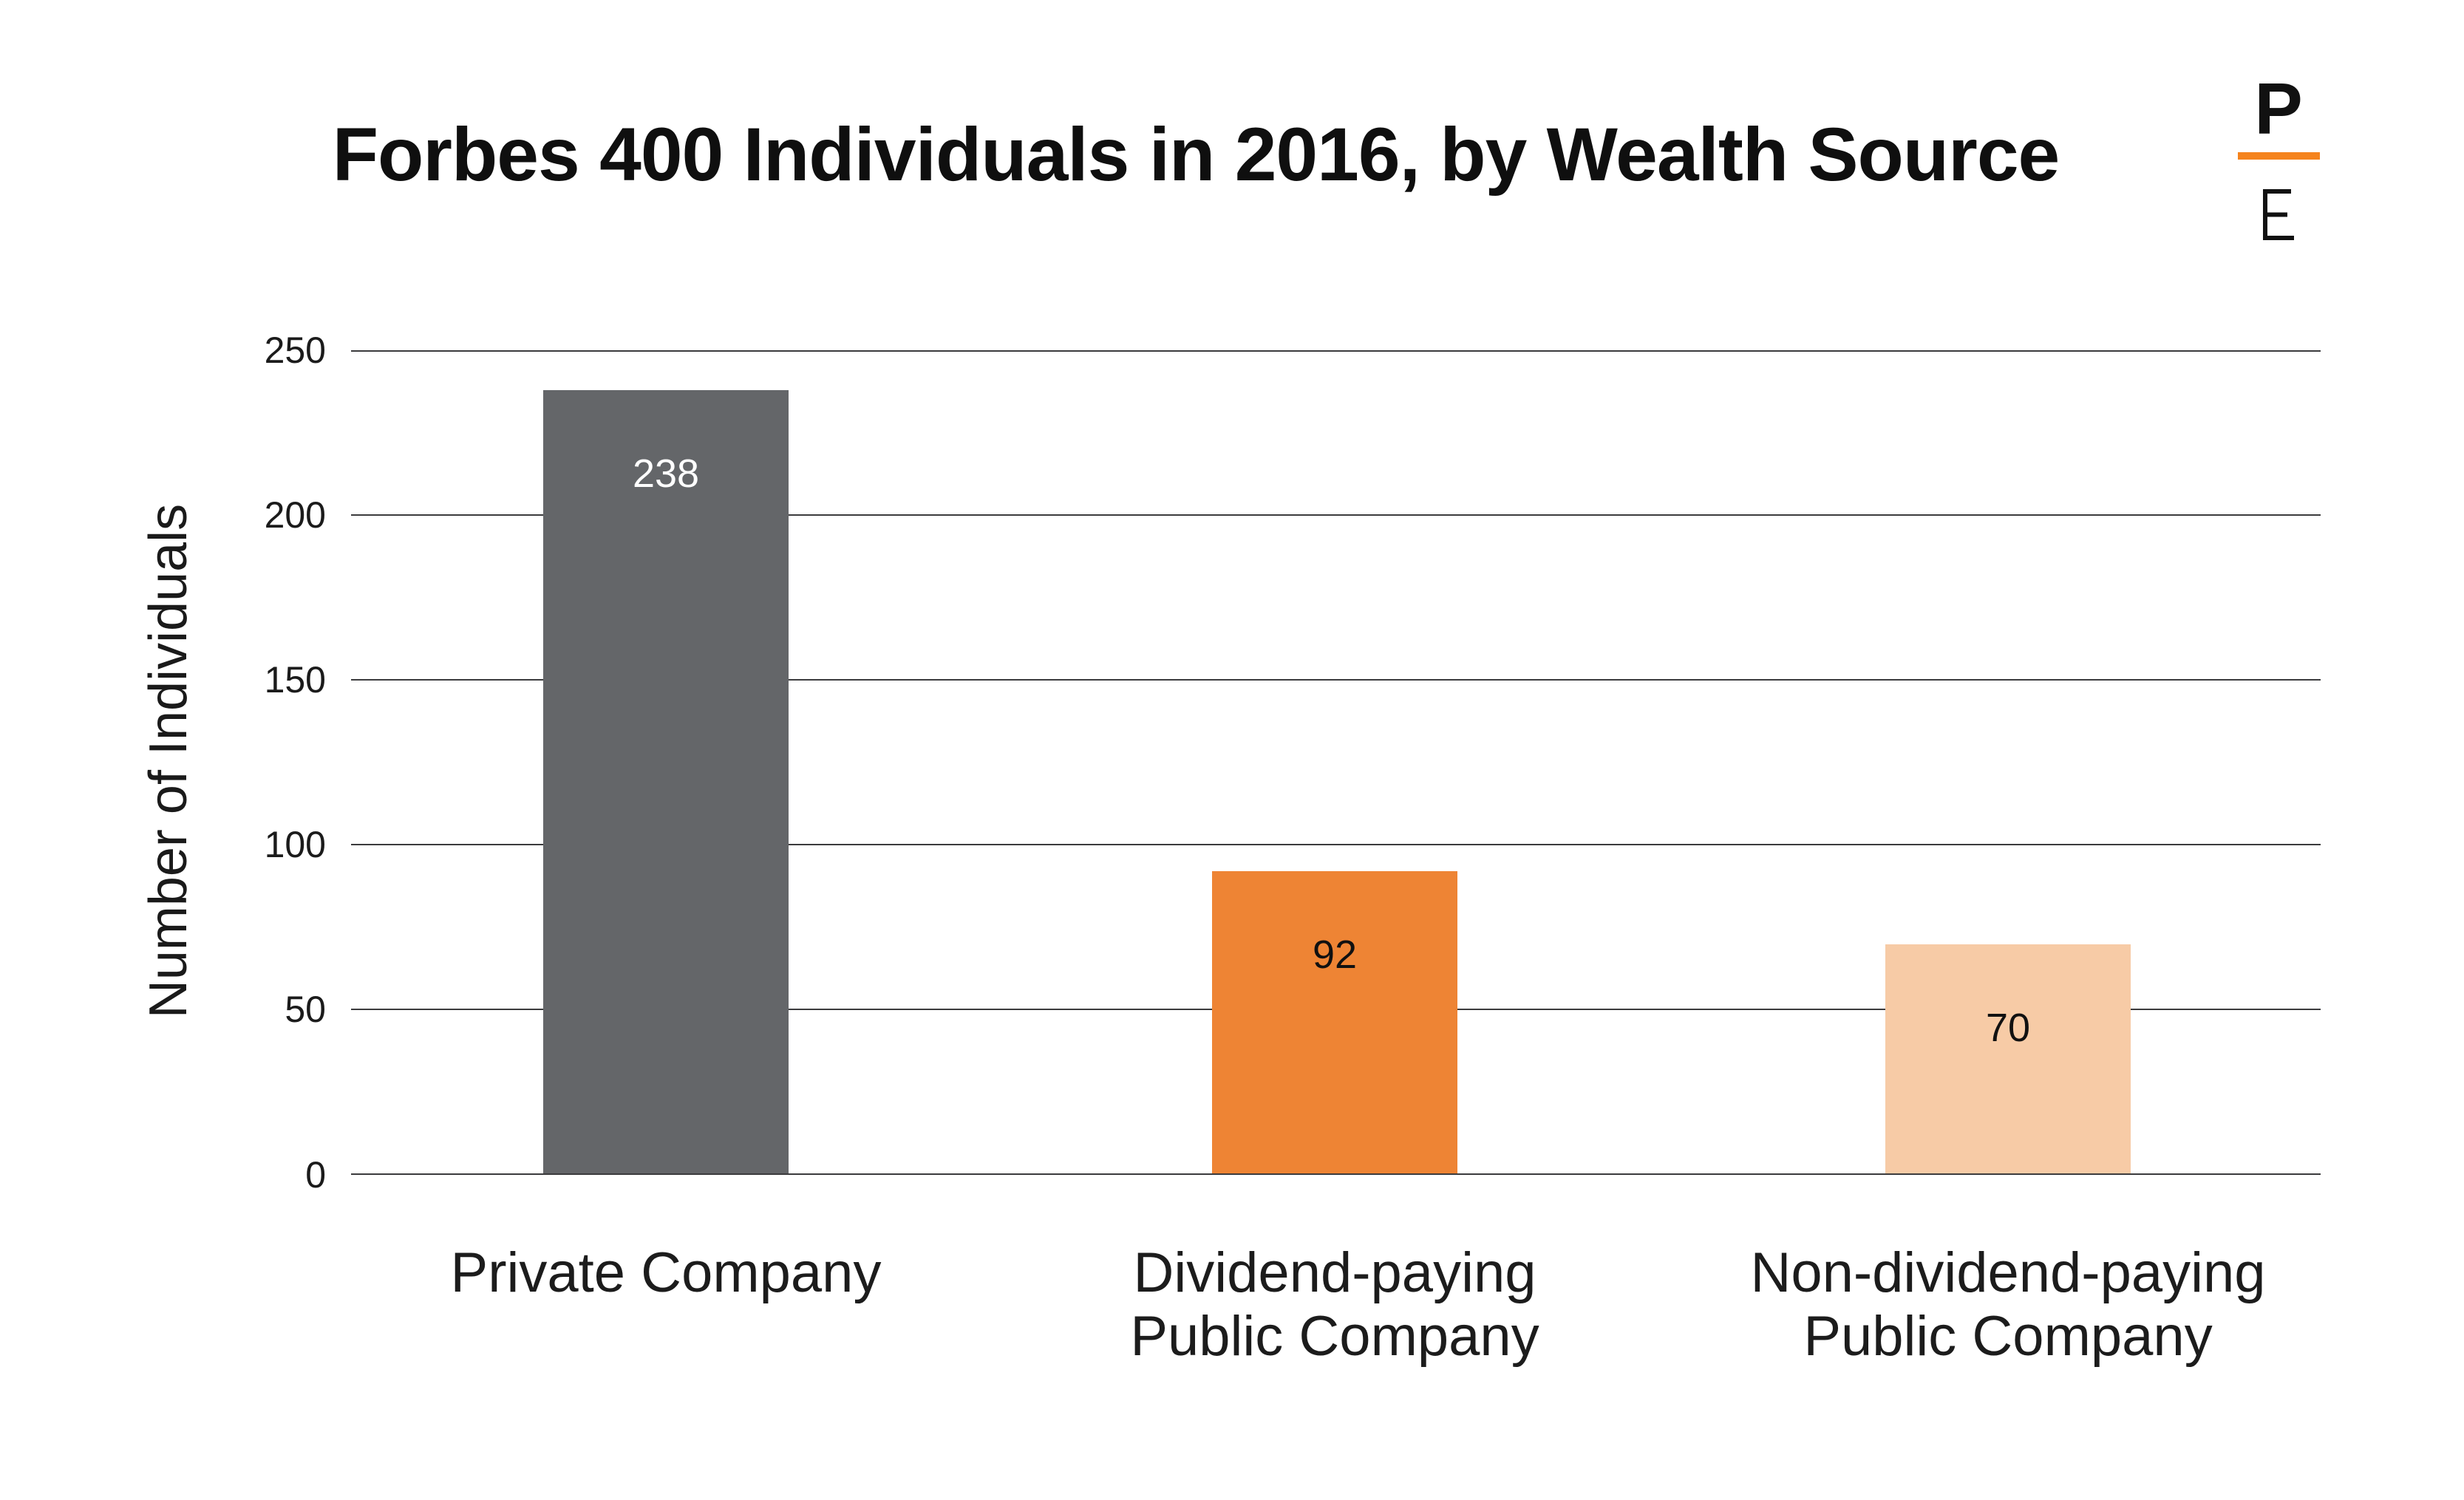 This screenshot has height=1500, width=2464. What do you see at coordinates (2278, 214) in the screenshot?
I see `logo-e-letter-icon` at bounding box center [2278, 214].